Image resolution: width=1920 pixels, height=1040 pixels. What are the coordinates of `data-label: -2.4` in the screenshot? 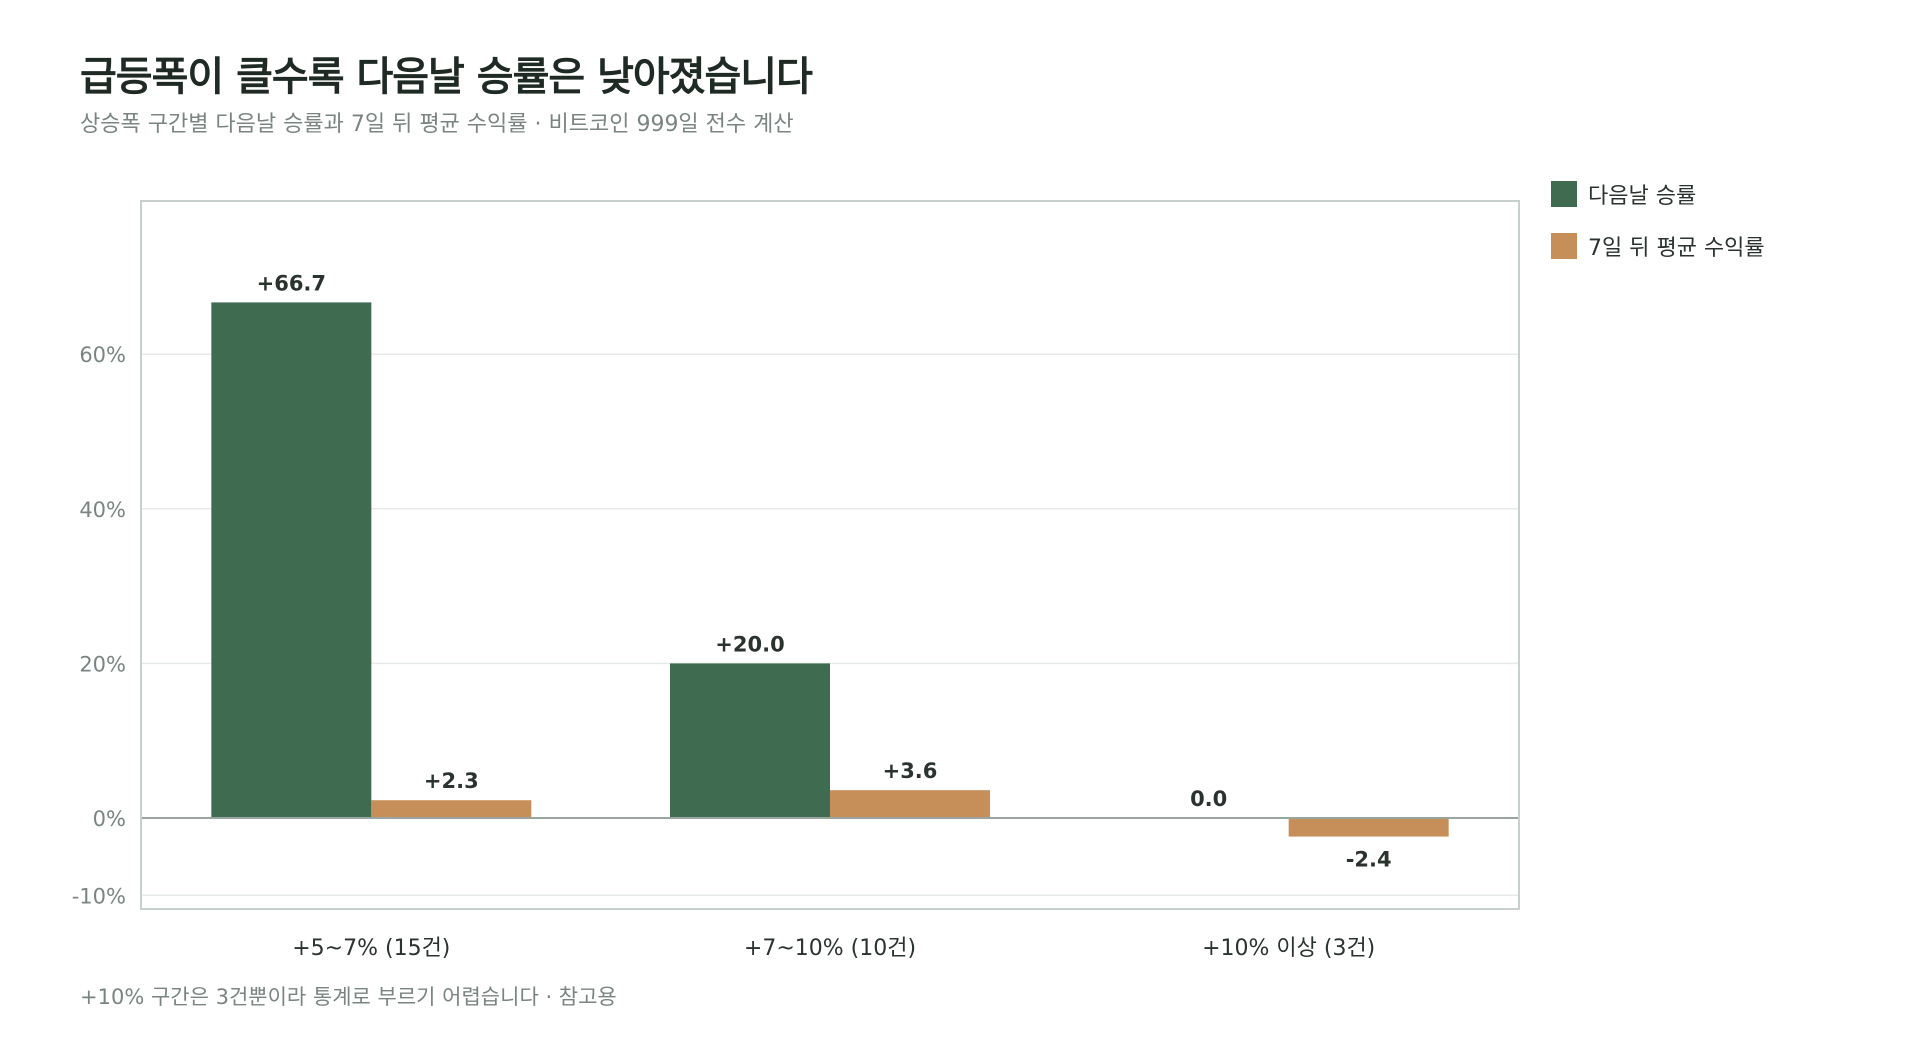 It's located at (1369, 860).